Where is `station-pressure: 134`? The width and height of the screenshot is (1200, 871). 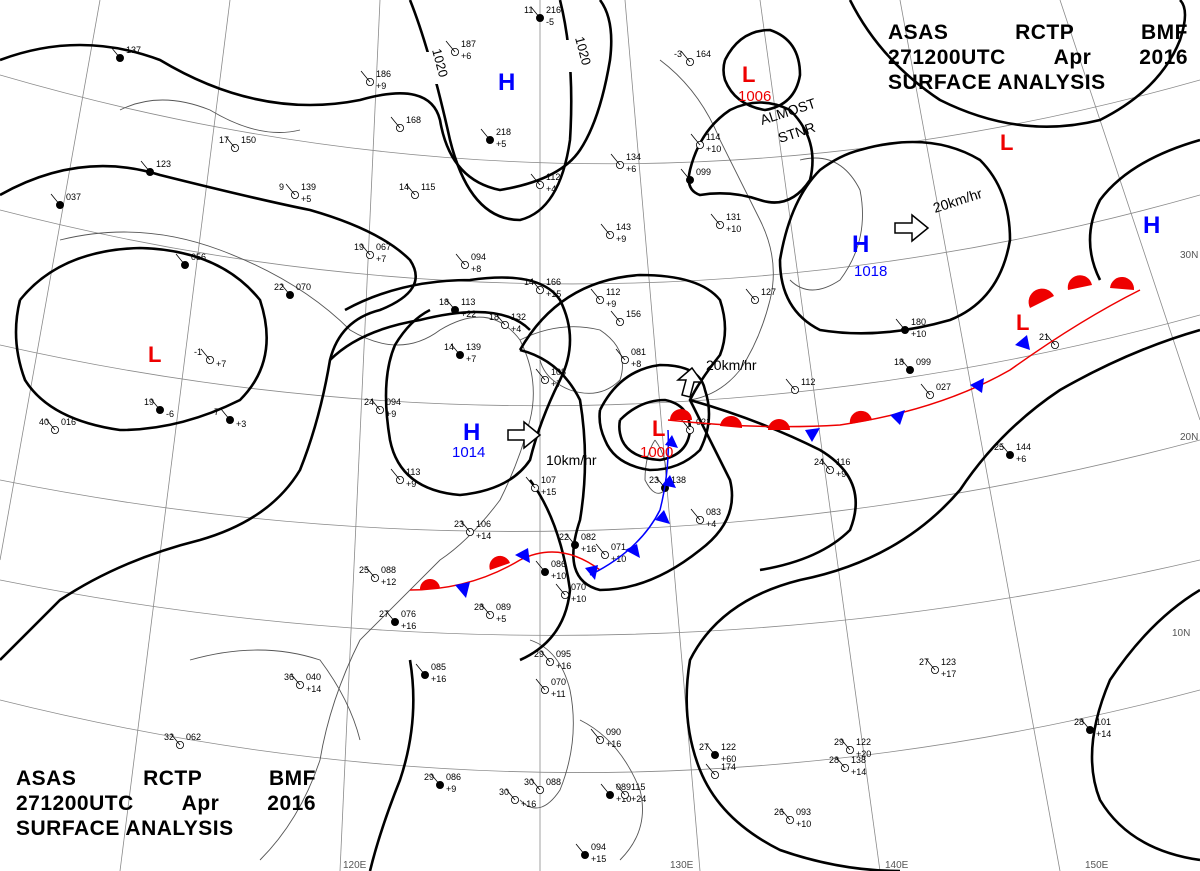
station-pressure: 134 is located at coordinates (633, 157).